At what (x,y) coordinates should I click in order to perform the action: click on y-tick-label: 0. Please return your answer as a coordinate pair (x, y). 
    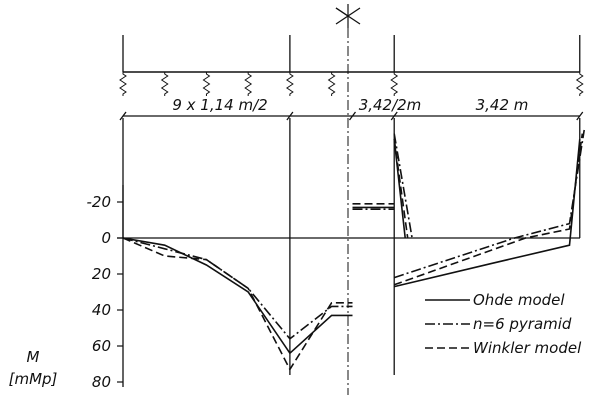
    Looking at the image, I should click on (106, 238).